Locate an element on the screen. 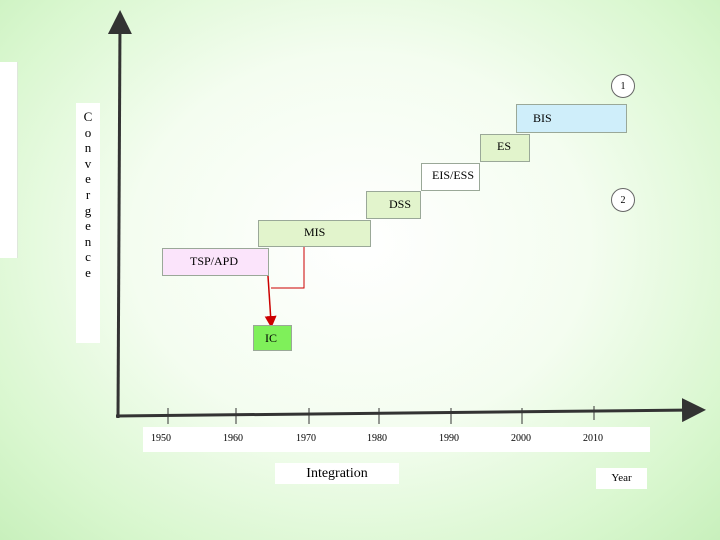  tick-label-2010: 2010 is located at coordinates (593, 438).